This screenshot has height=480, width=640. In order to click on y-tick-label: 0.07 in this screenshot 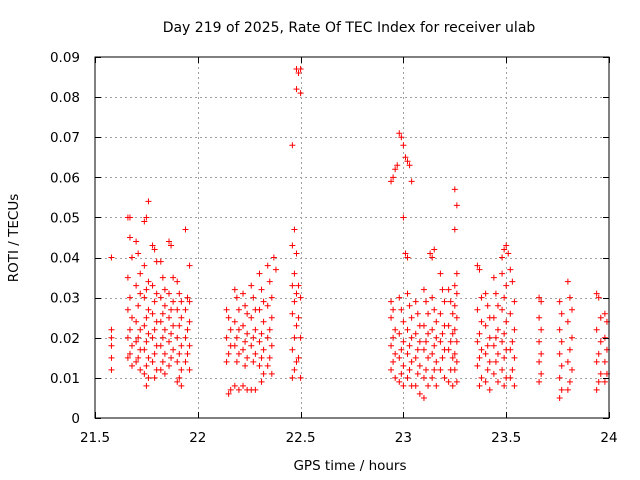, I will do `click(65, 138)`.